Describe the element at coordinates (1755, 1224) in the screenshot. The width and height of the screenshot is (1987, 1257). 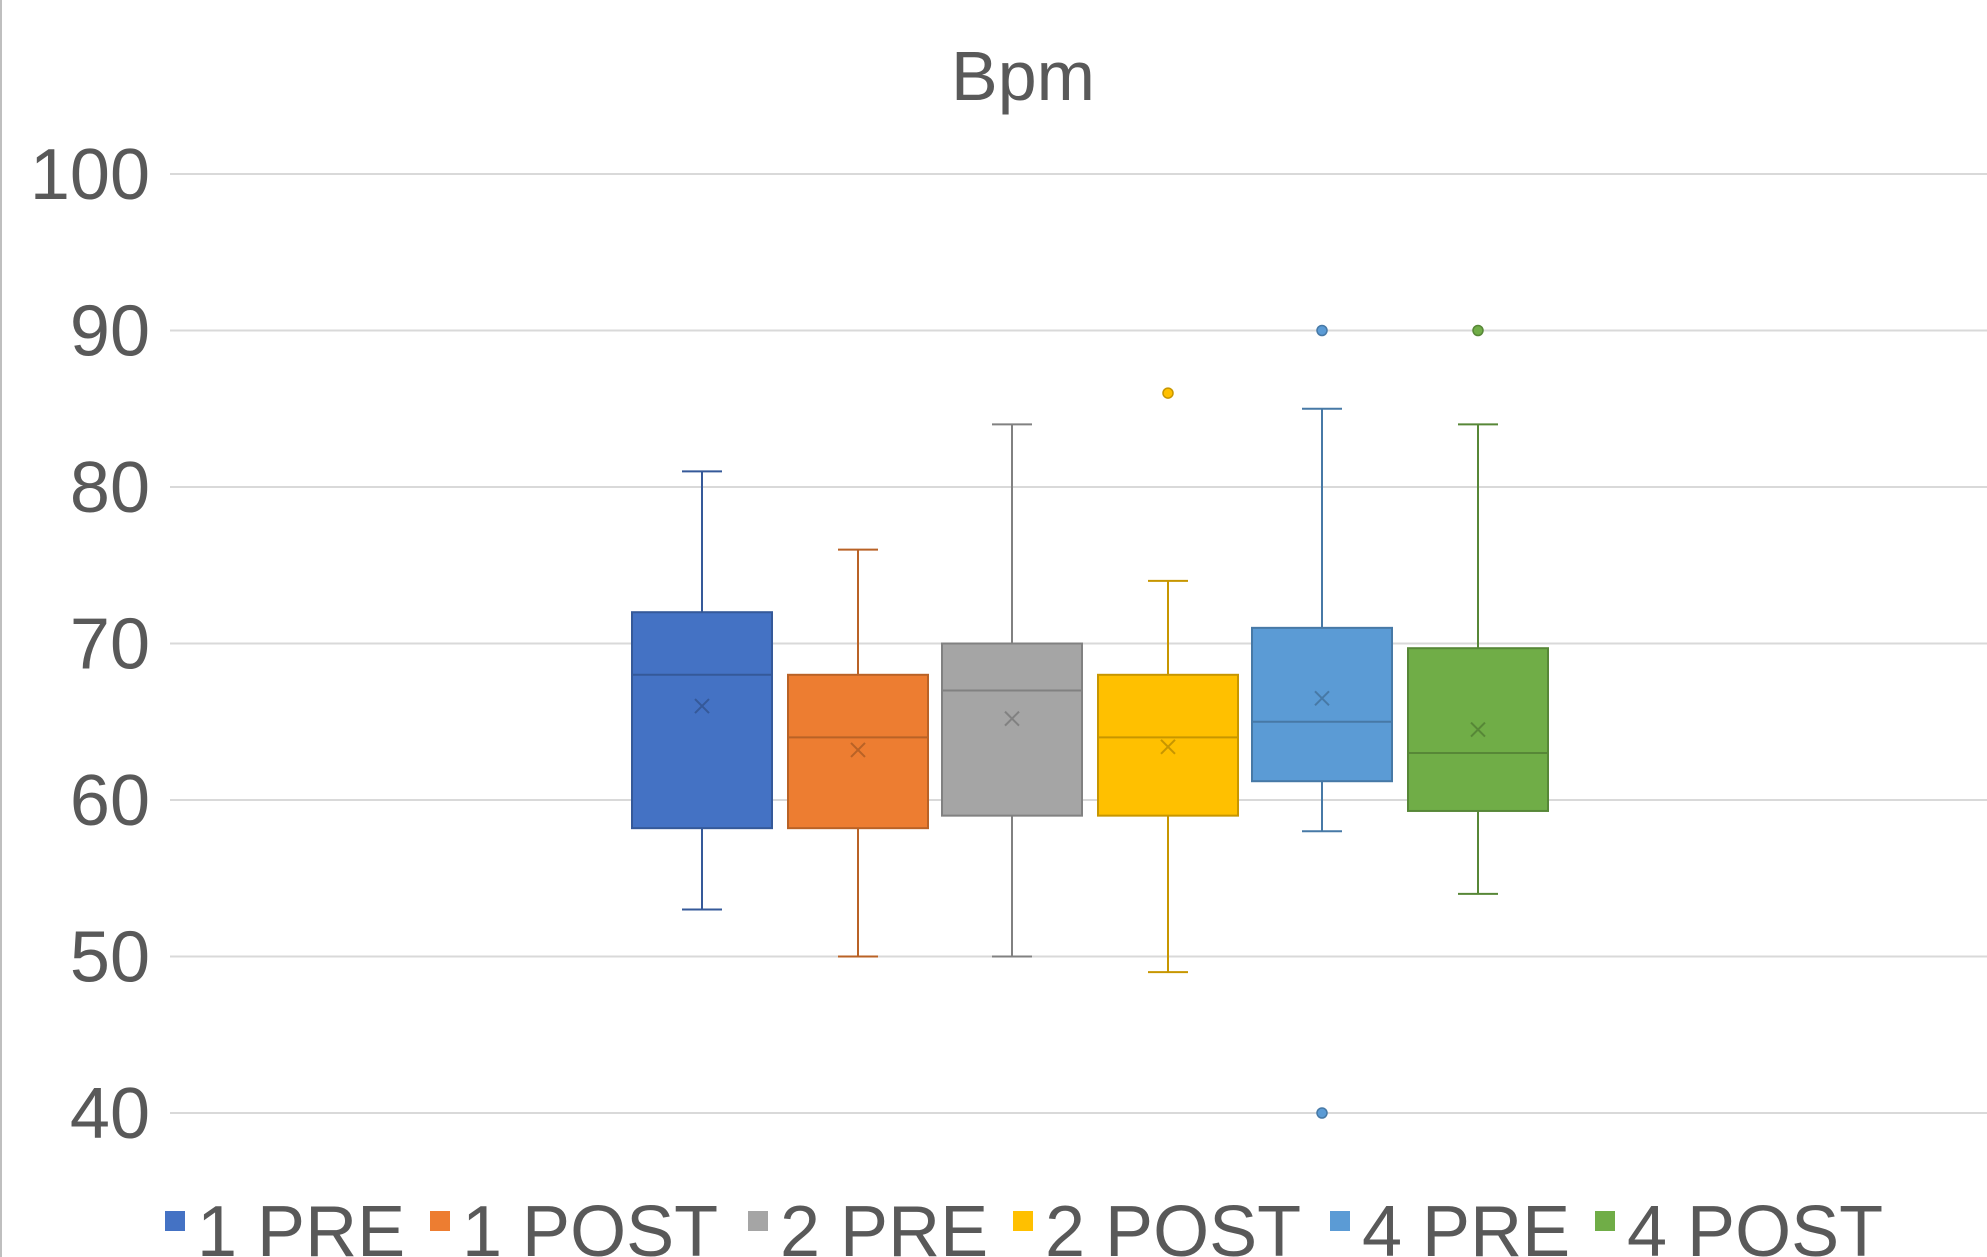
I see `legend-label: 4 POST` at that location.